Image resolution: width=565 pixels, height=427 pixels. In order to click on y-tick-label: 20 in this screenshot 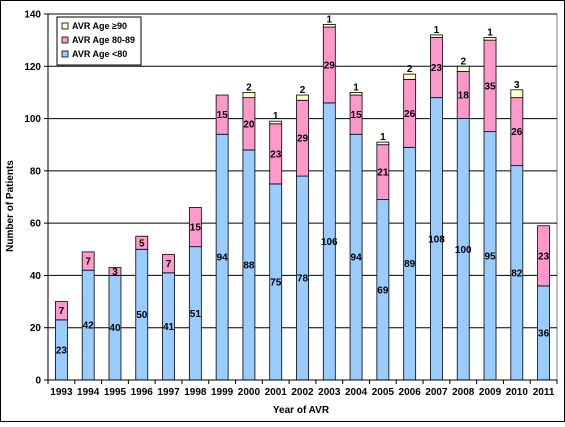, I will do `click(36, 328)`.